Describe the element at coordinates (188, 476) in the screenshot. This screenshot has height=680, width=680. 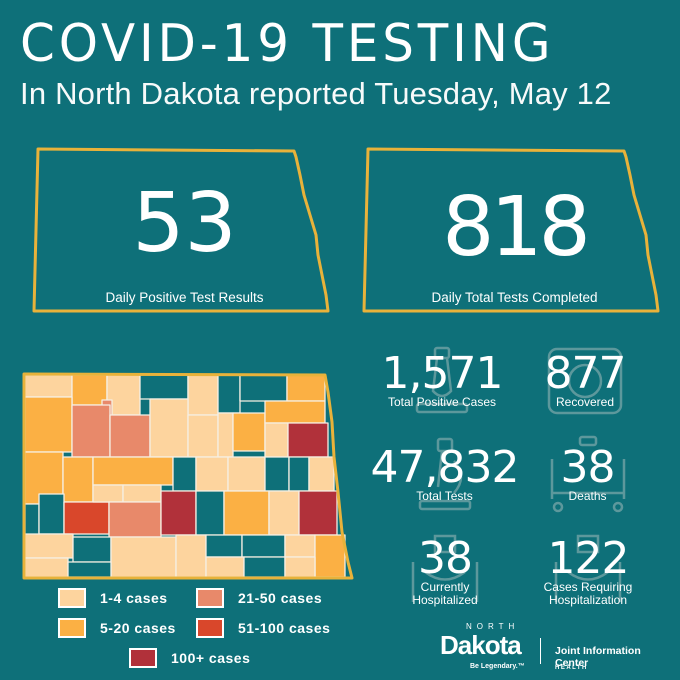
I see `county-map` at that location.